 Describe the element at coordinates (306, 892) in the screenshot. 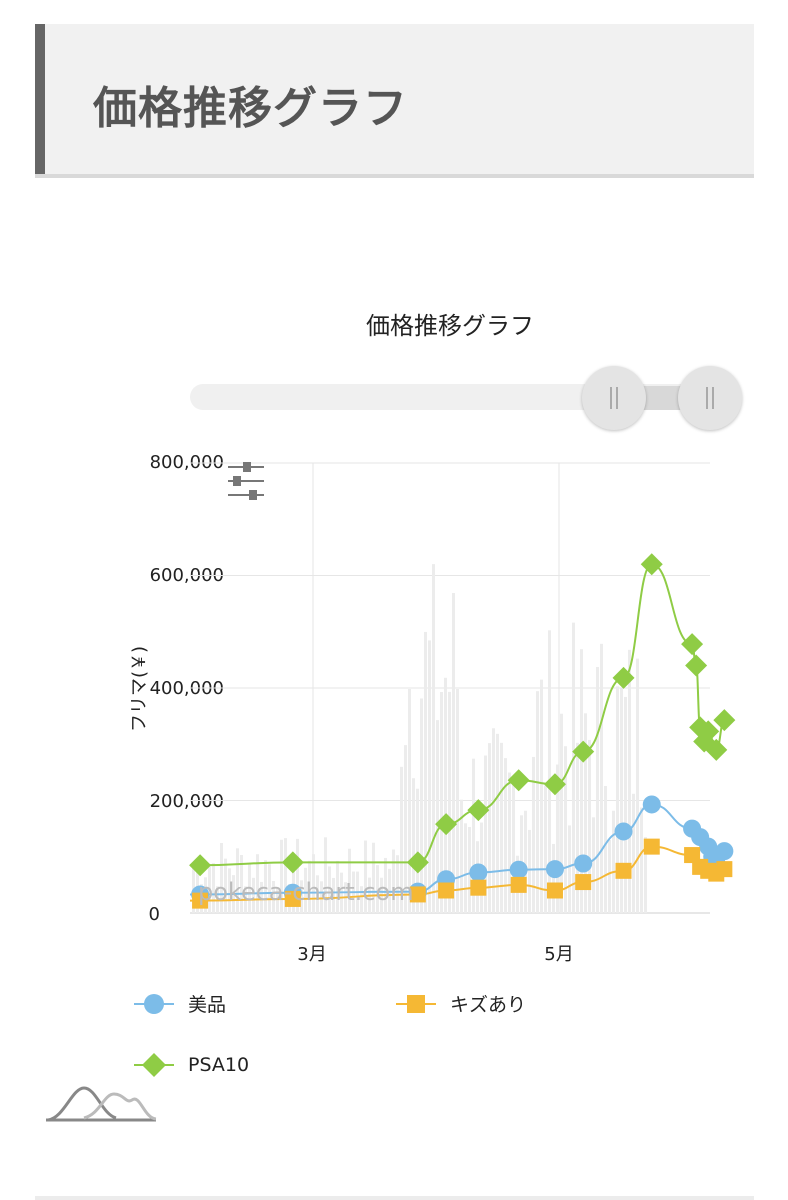

I see `watermark: pokeca-chart.com` at that location.